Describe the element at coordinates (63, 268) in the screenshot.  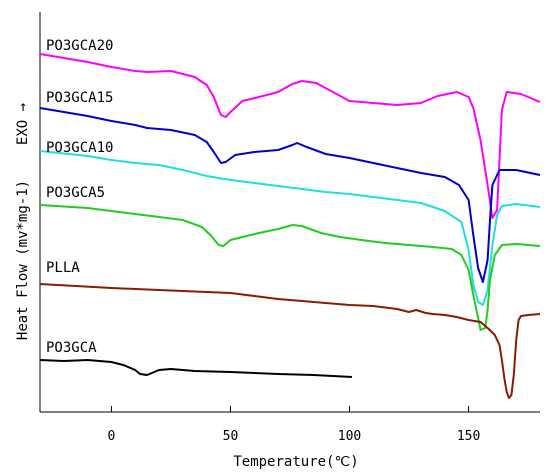
I see `series-label-plla: PLLA` at that location.